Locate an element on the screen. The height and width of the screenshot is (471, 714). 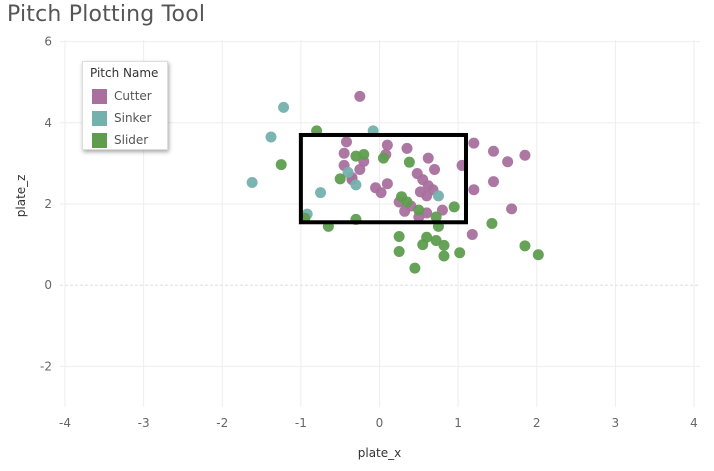
x-tick-label: 0 is located at coordinates (380, 423).